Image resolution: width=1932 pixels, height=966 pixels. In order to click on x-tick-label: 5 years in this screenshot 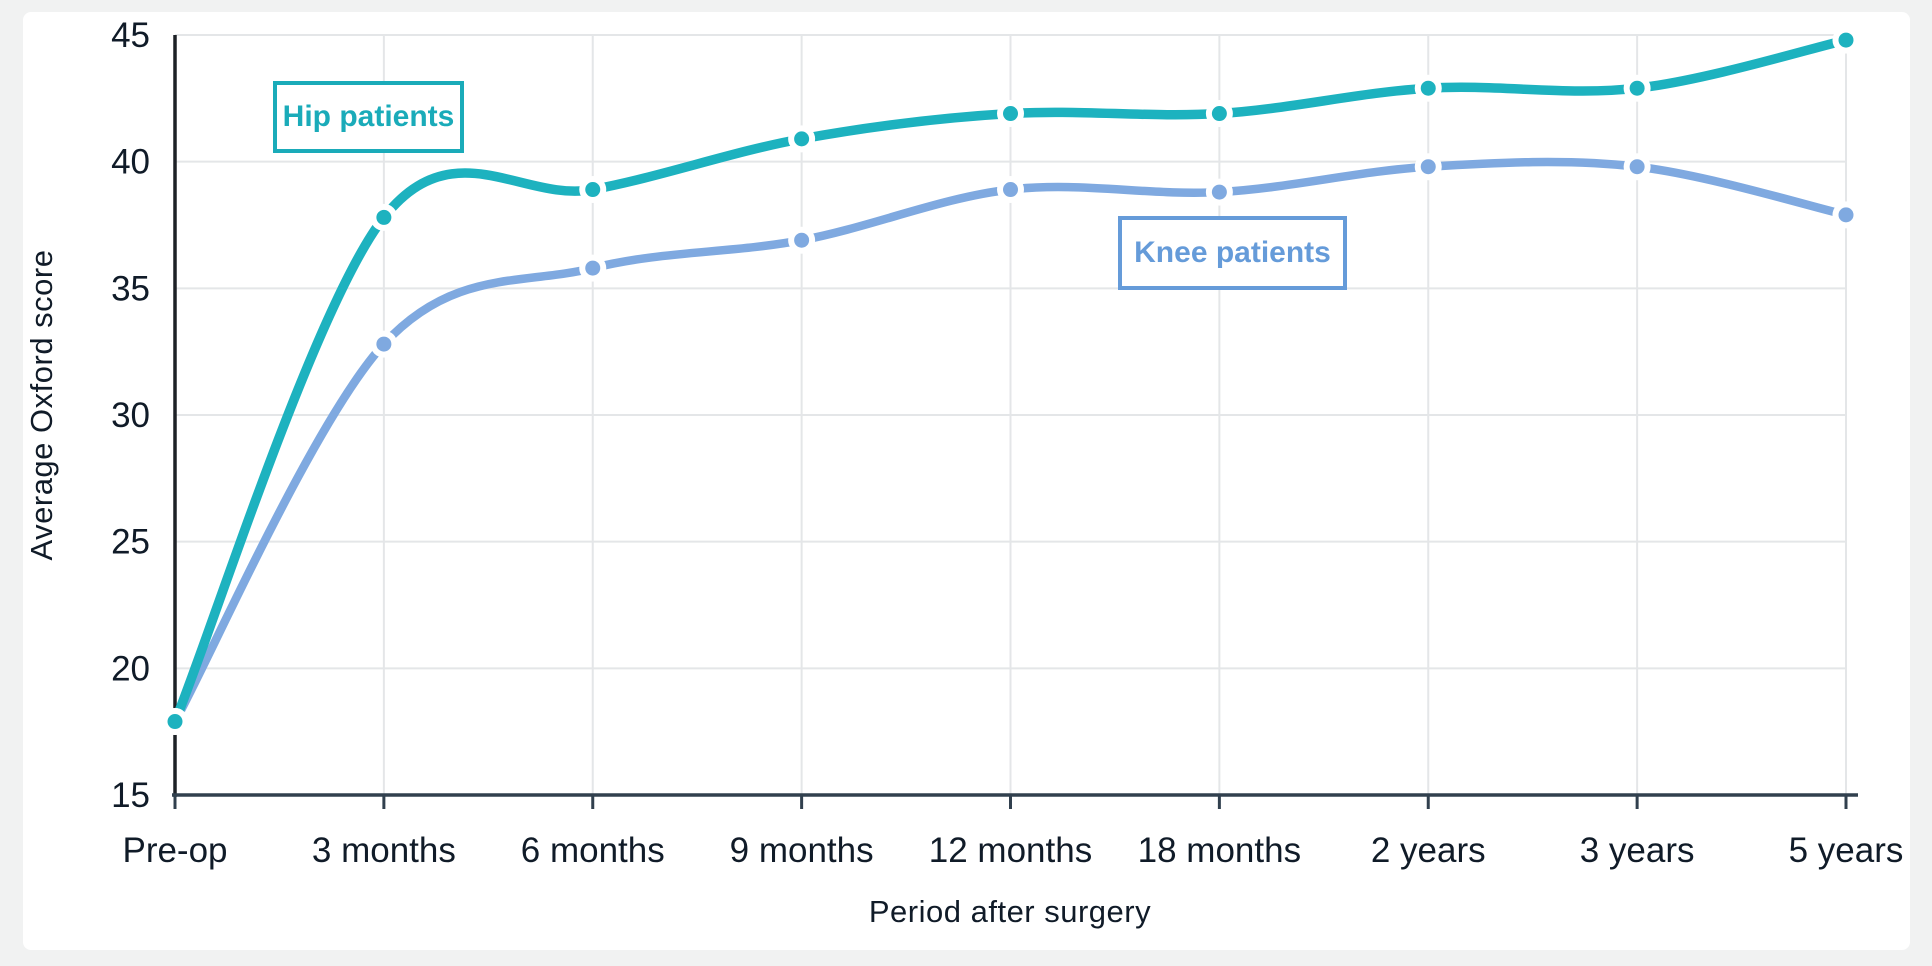, I will do `click(1846, 850)`.